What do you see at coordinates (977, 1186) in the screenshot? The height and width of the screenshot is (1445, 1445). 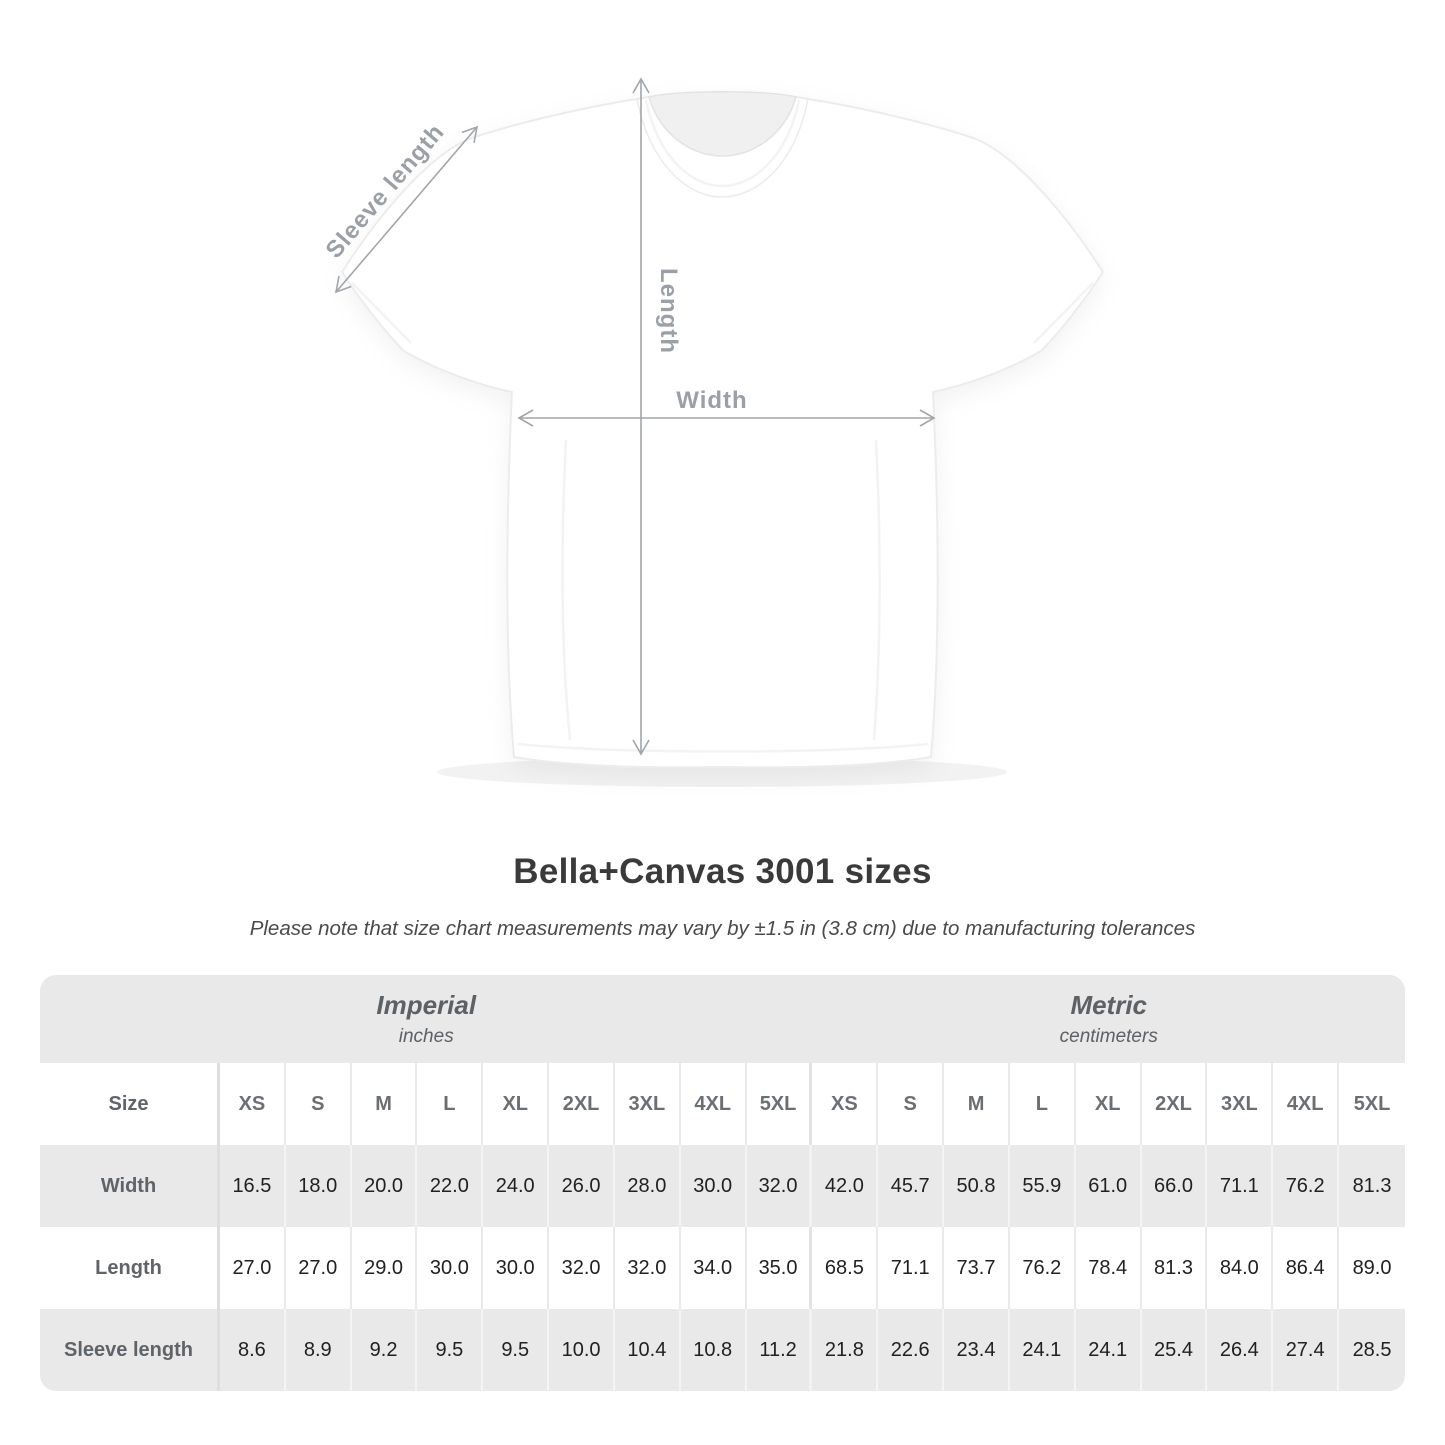 I see `table-cell: 50.8` at bounding box center [977, 1186].